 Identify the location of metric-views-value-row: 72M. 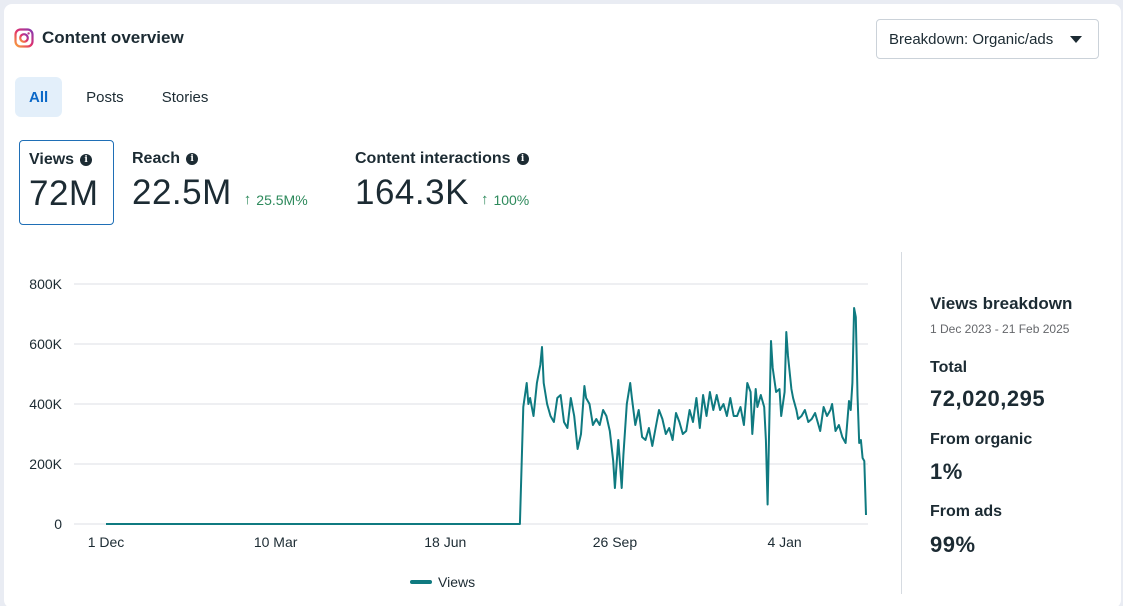
(71, 194).